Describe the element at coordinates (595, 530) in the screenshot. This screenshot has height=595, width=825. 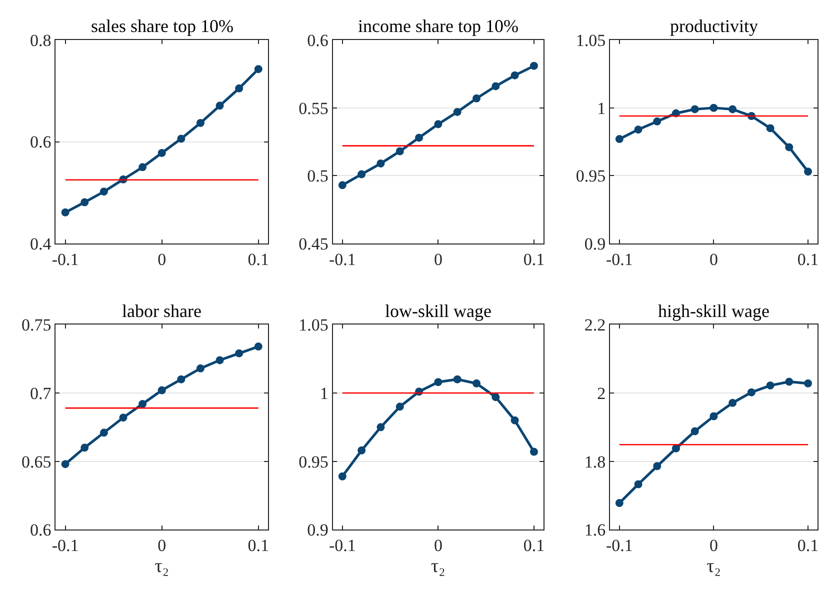
I see `y-tick-label: 1.6` at that location.